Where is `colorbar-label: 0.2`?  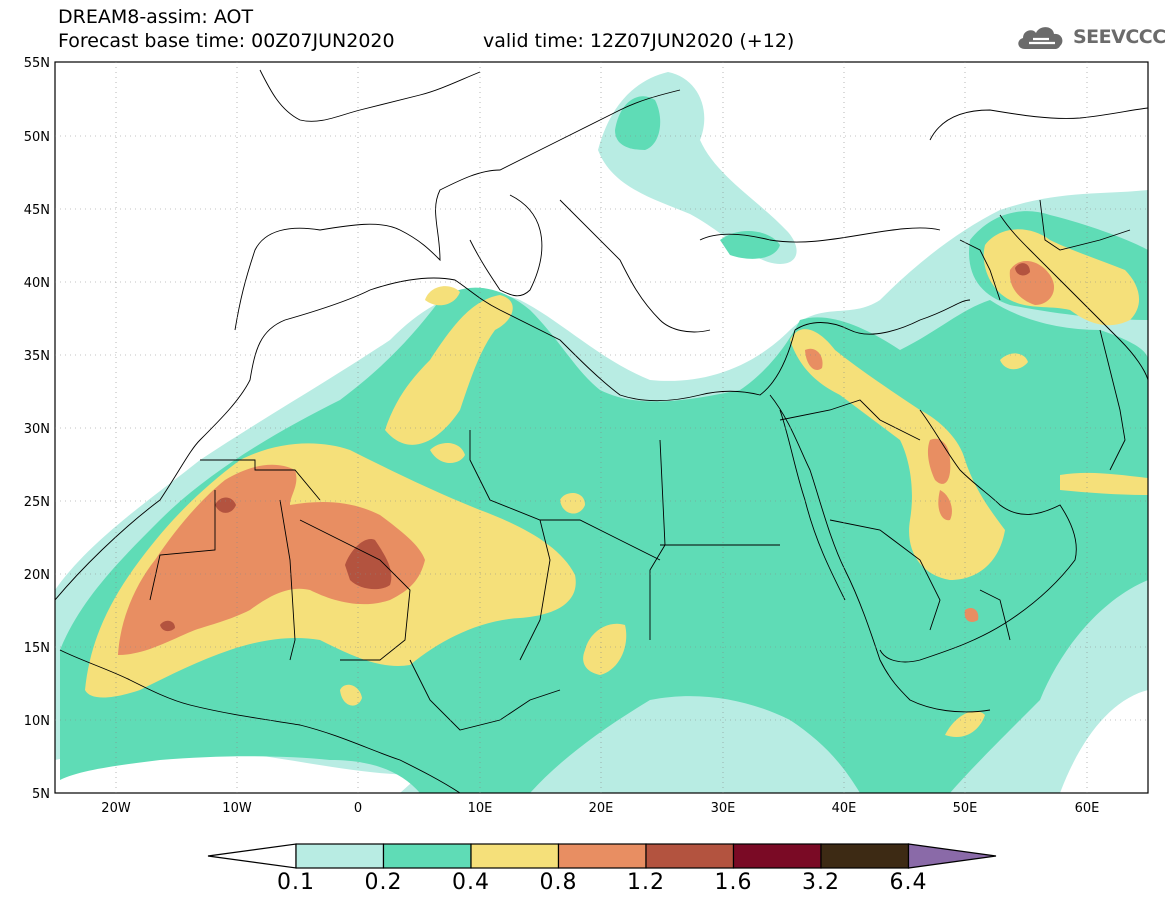 colorbar-label: 0.2 is located at coordinates (383, 882).